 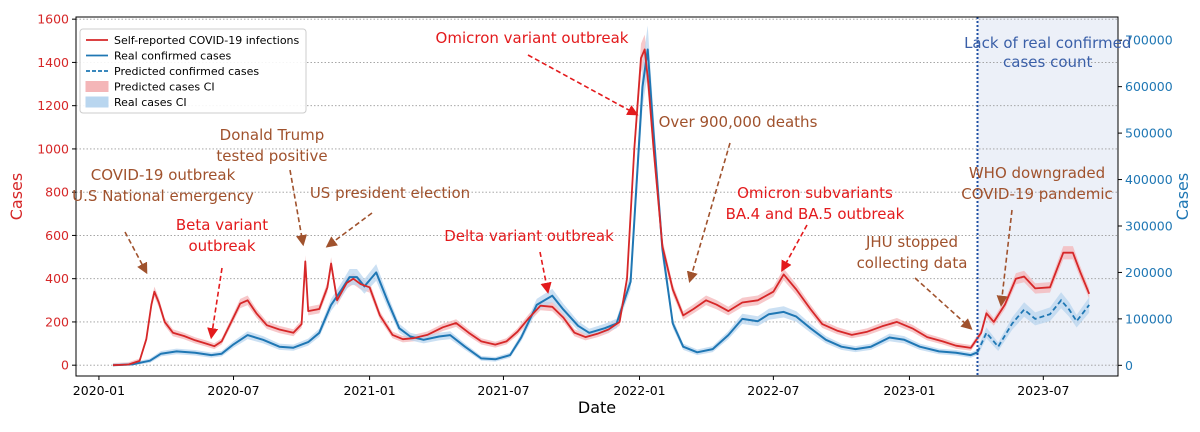 I want to click on annotation-label: WHO downgraded, so click(x=1037, y=173).